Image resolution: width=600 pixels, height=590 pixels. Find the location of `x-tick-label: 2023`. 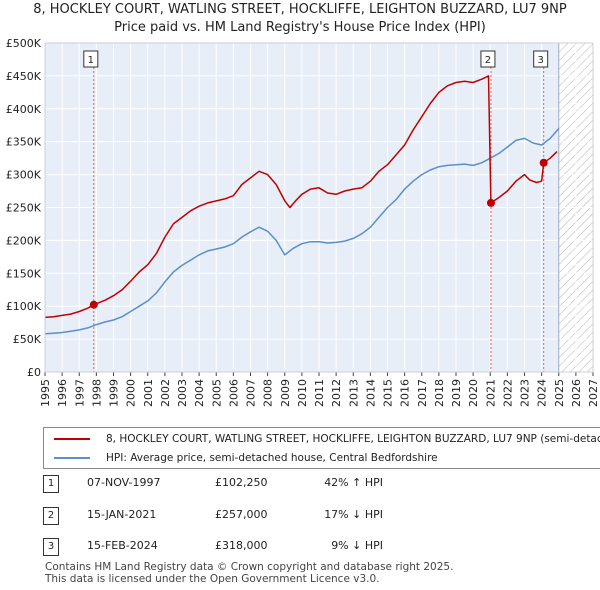

x-tick-label: 2023 is located at coordinates (525, 393).